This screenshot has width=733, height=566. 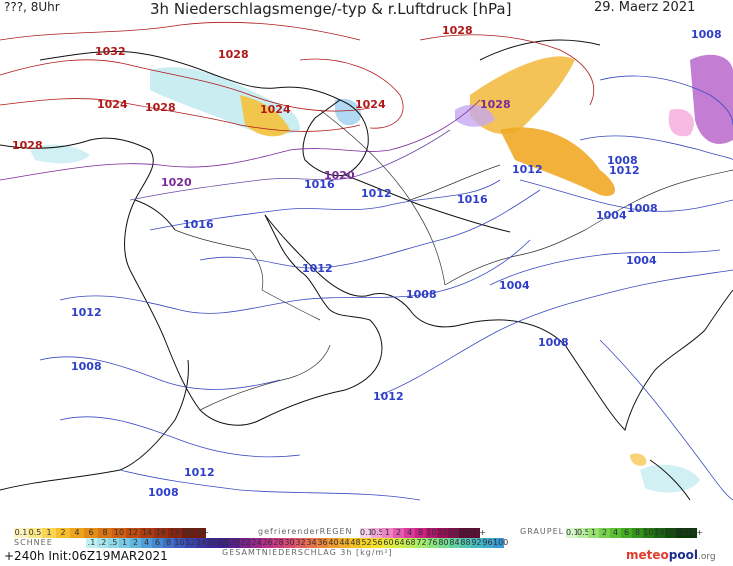 I want to click on snow-swatch: 72, so click(x=421, y=543).